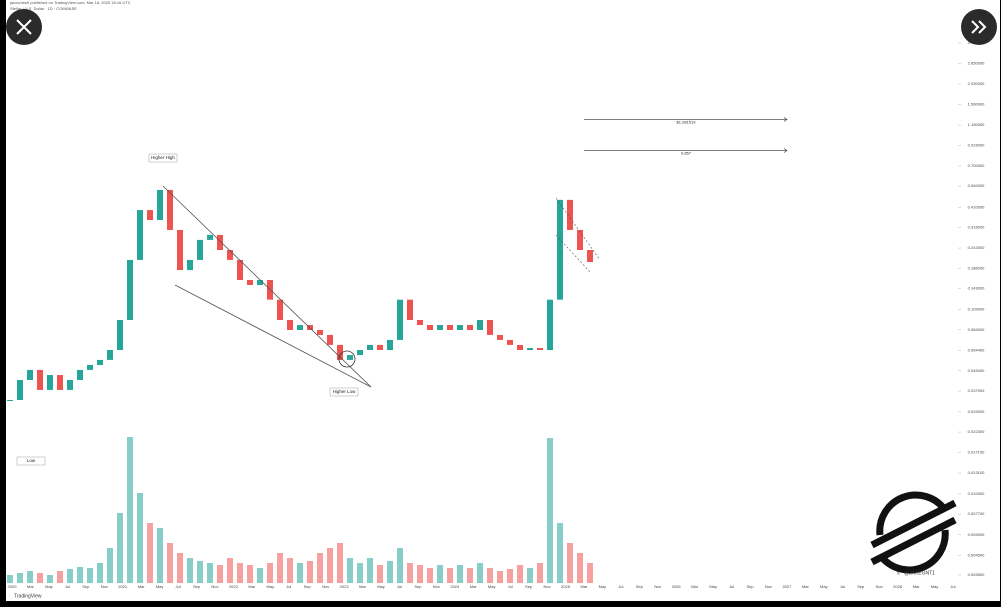  What do you see at coordinates (976, 534) in the screenshot?
I see `y-tick-label: 0.005900` at bounding box center [976, 534].